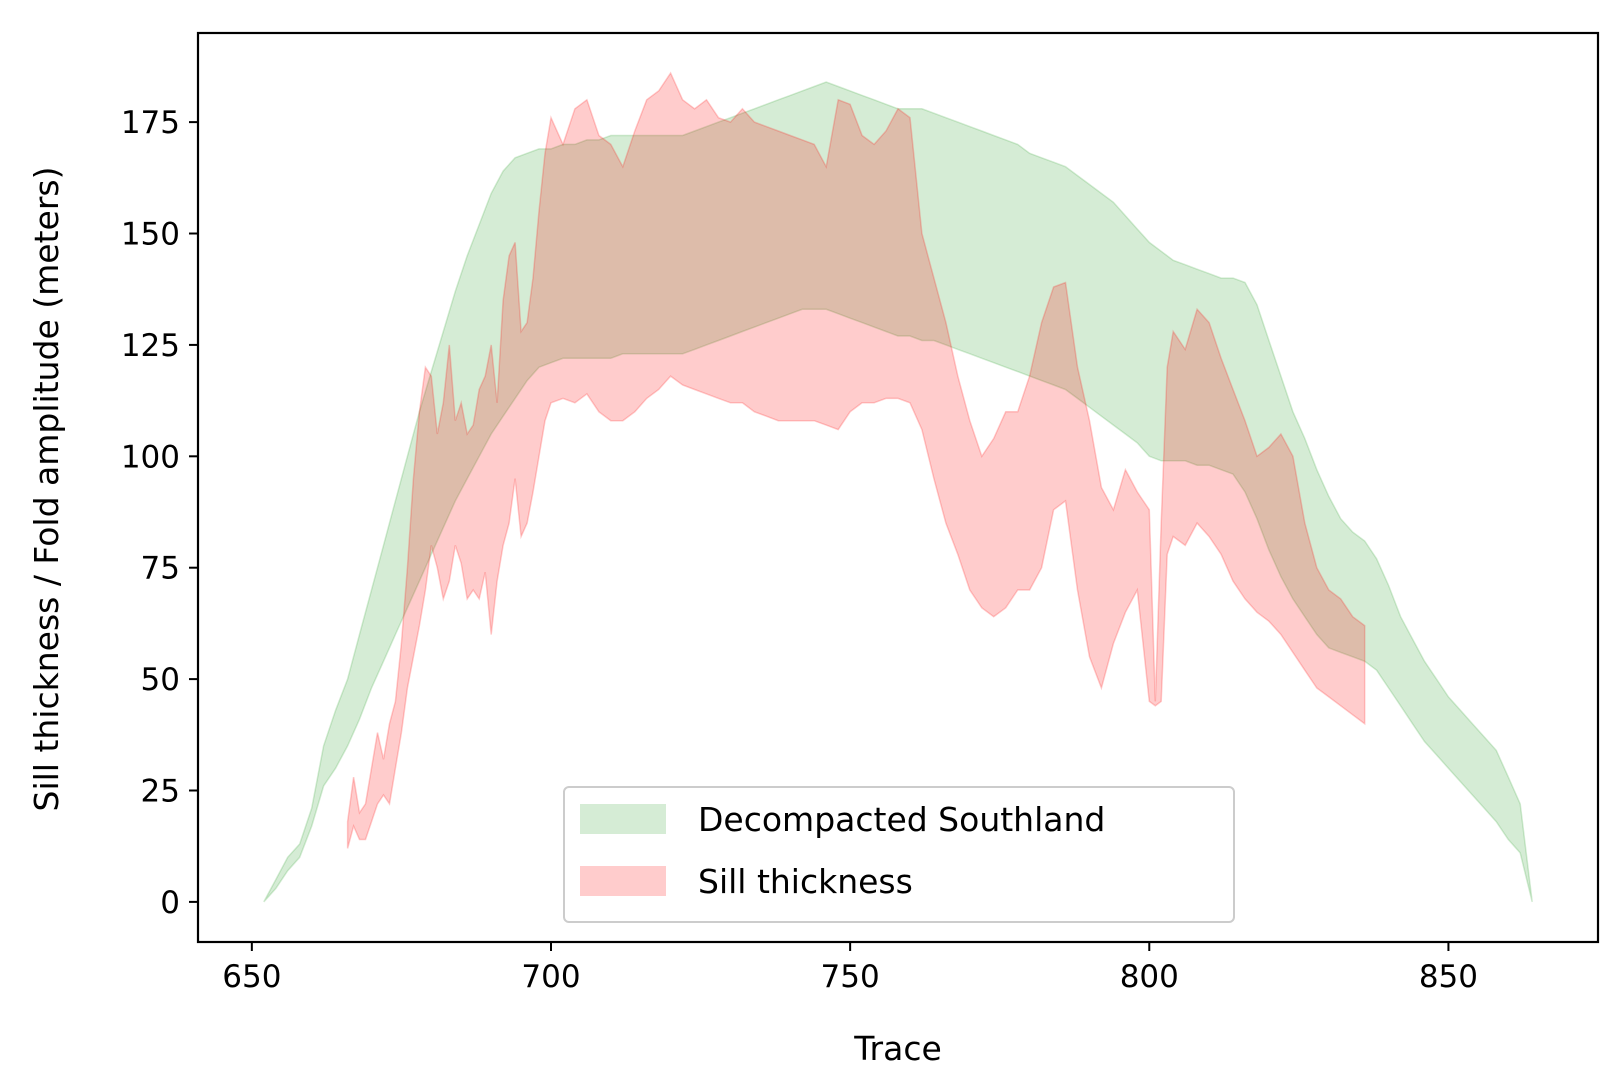 The height and width of the screenshot is (1087, 1624). I want to click on y-tick-label: 50, so click(160, 680).